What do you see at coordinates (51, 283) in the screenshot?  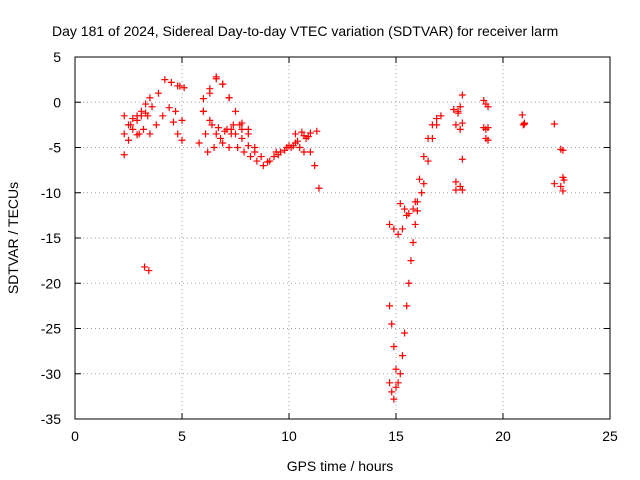 I see `y-tick-label: -20` at bounding box center [51, 283].